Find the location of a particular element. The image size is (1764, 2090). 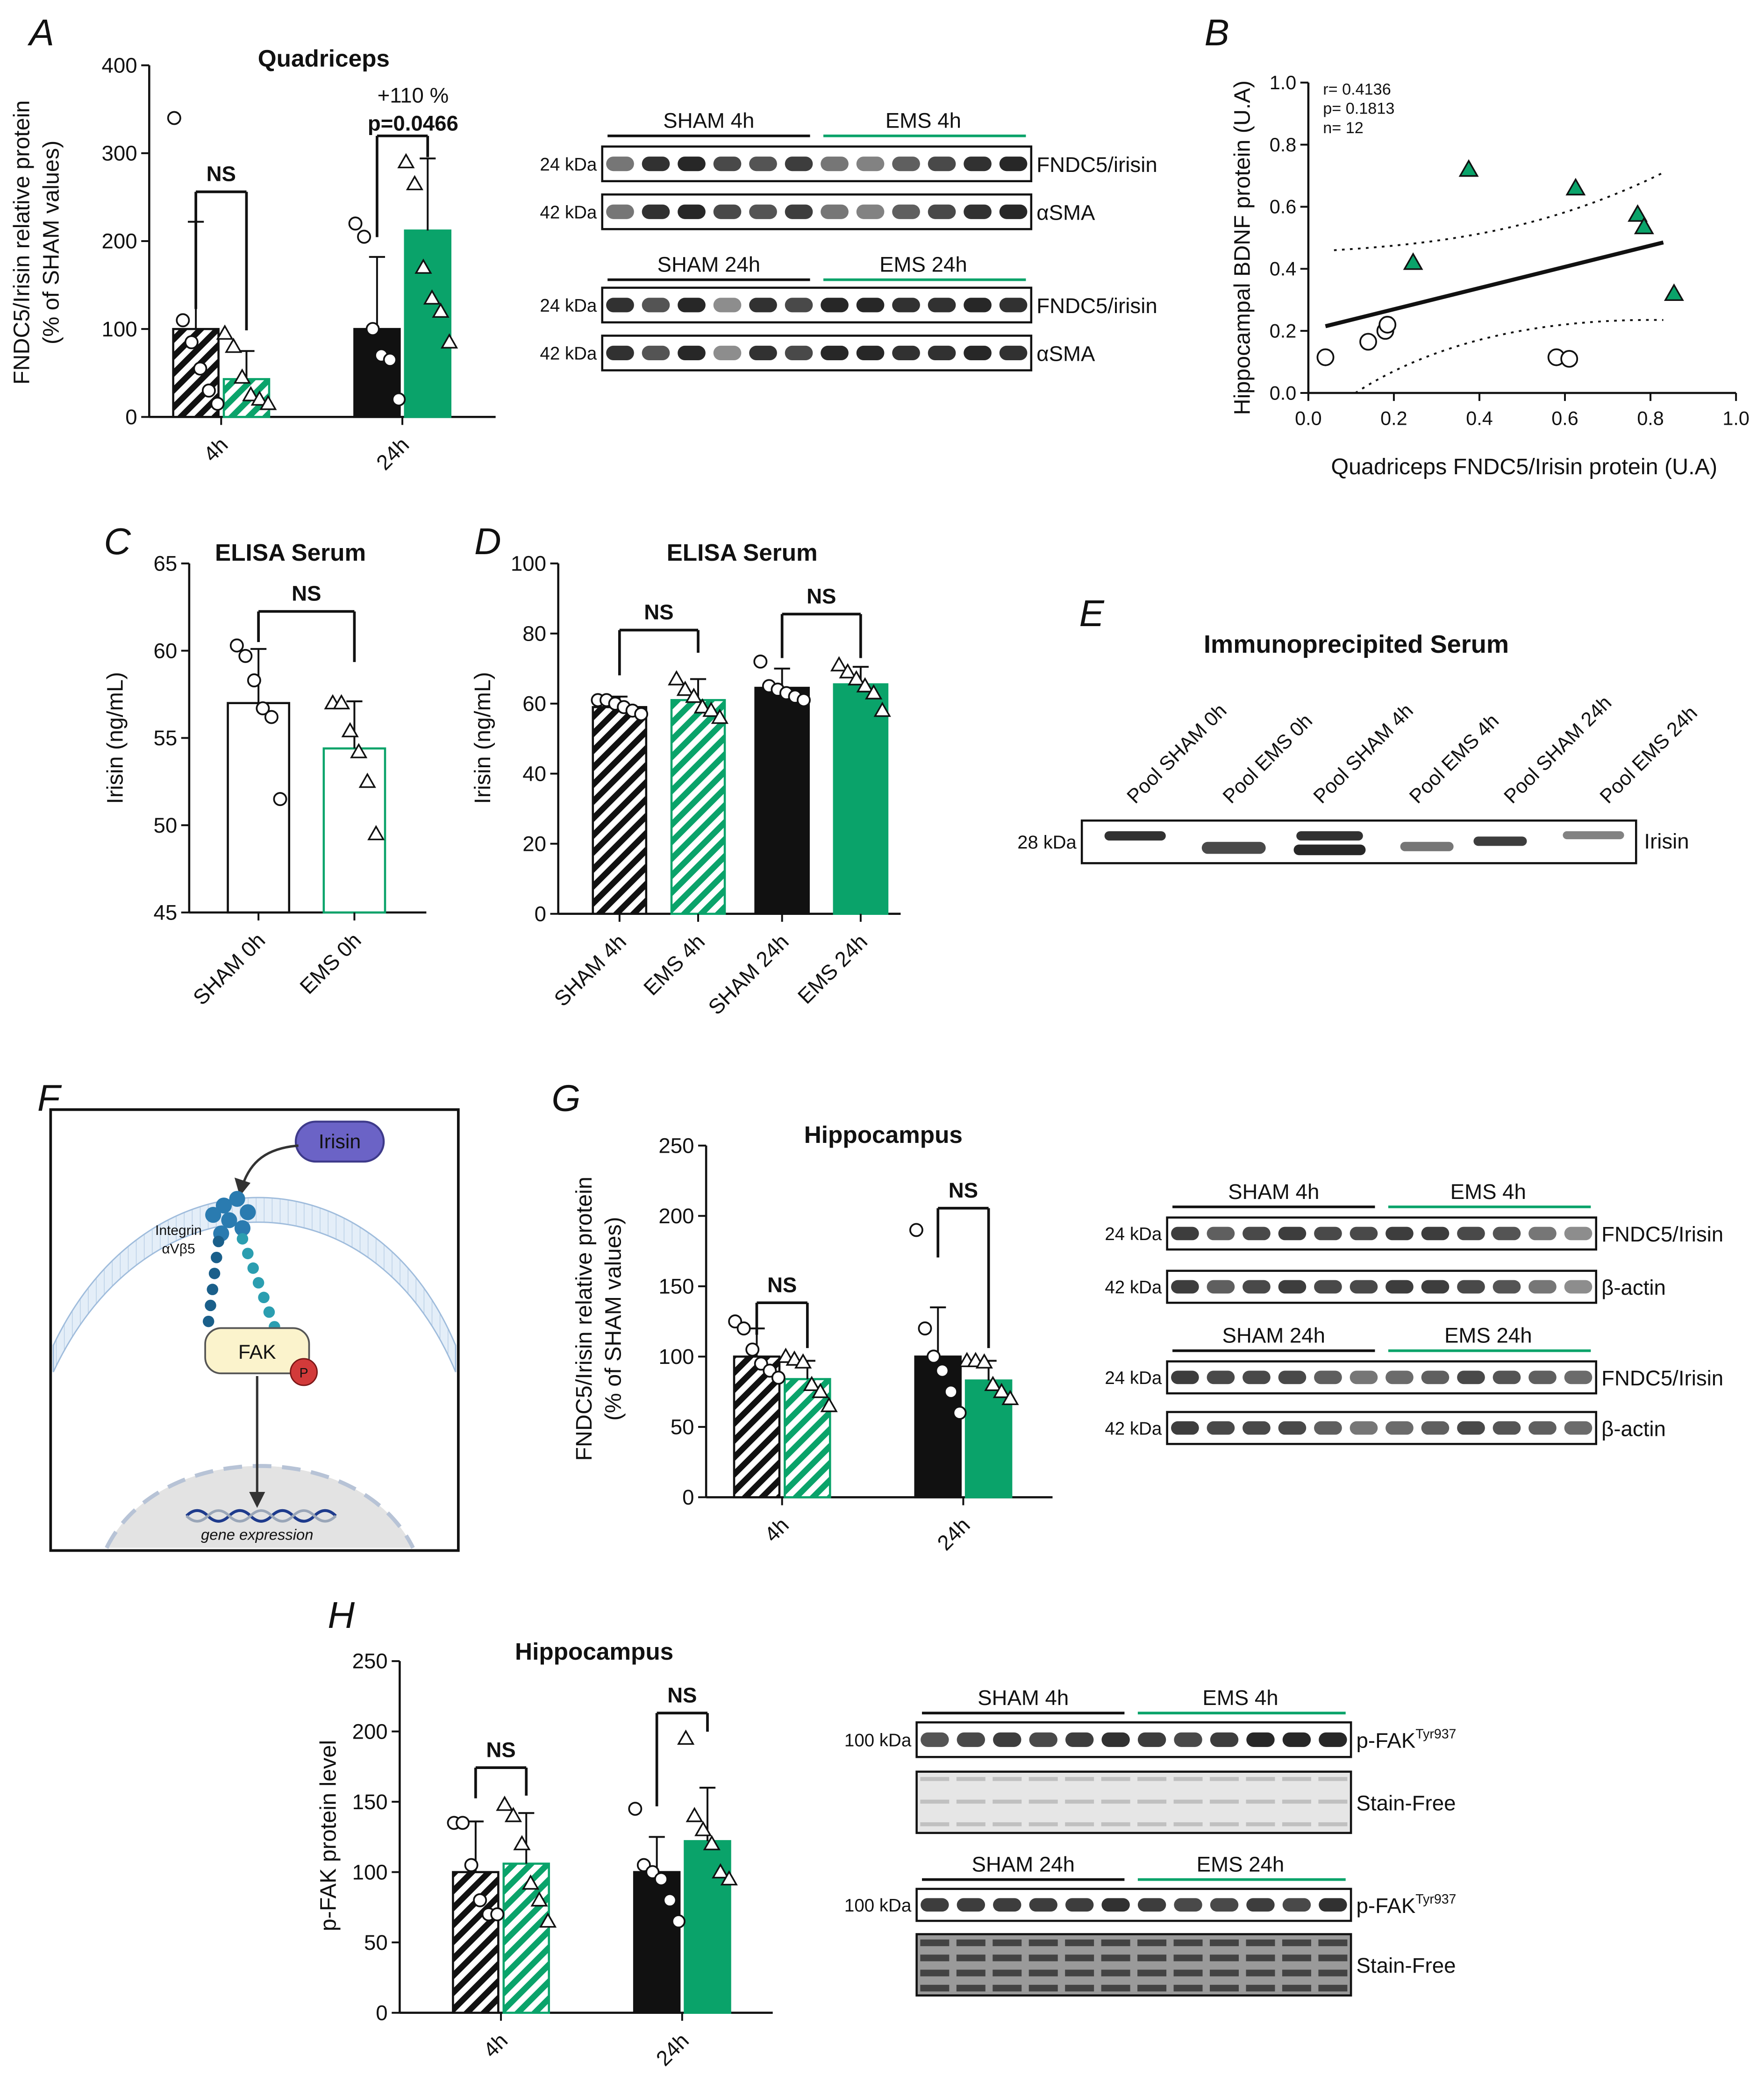

point-SHAM 0h is located at coordinates (263, 708).